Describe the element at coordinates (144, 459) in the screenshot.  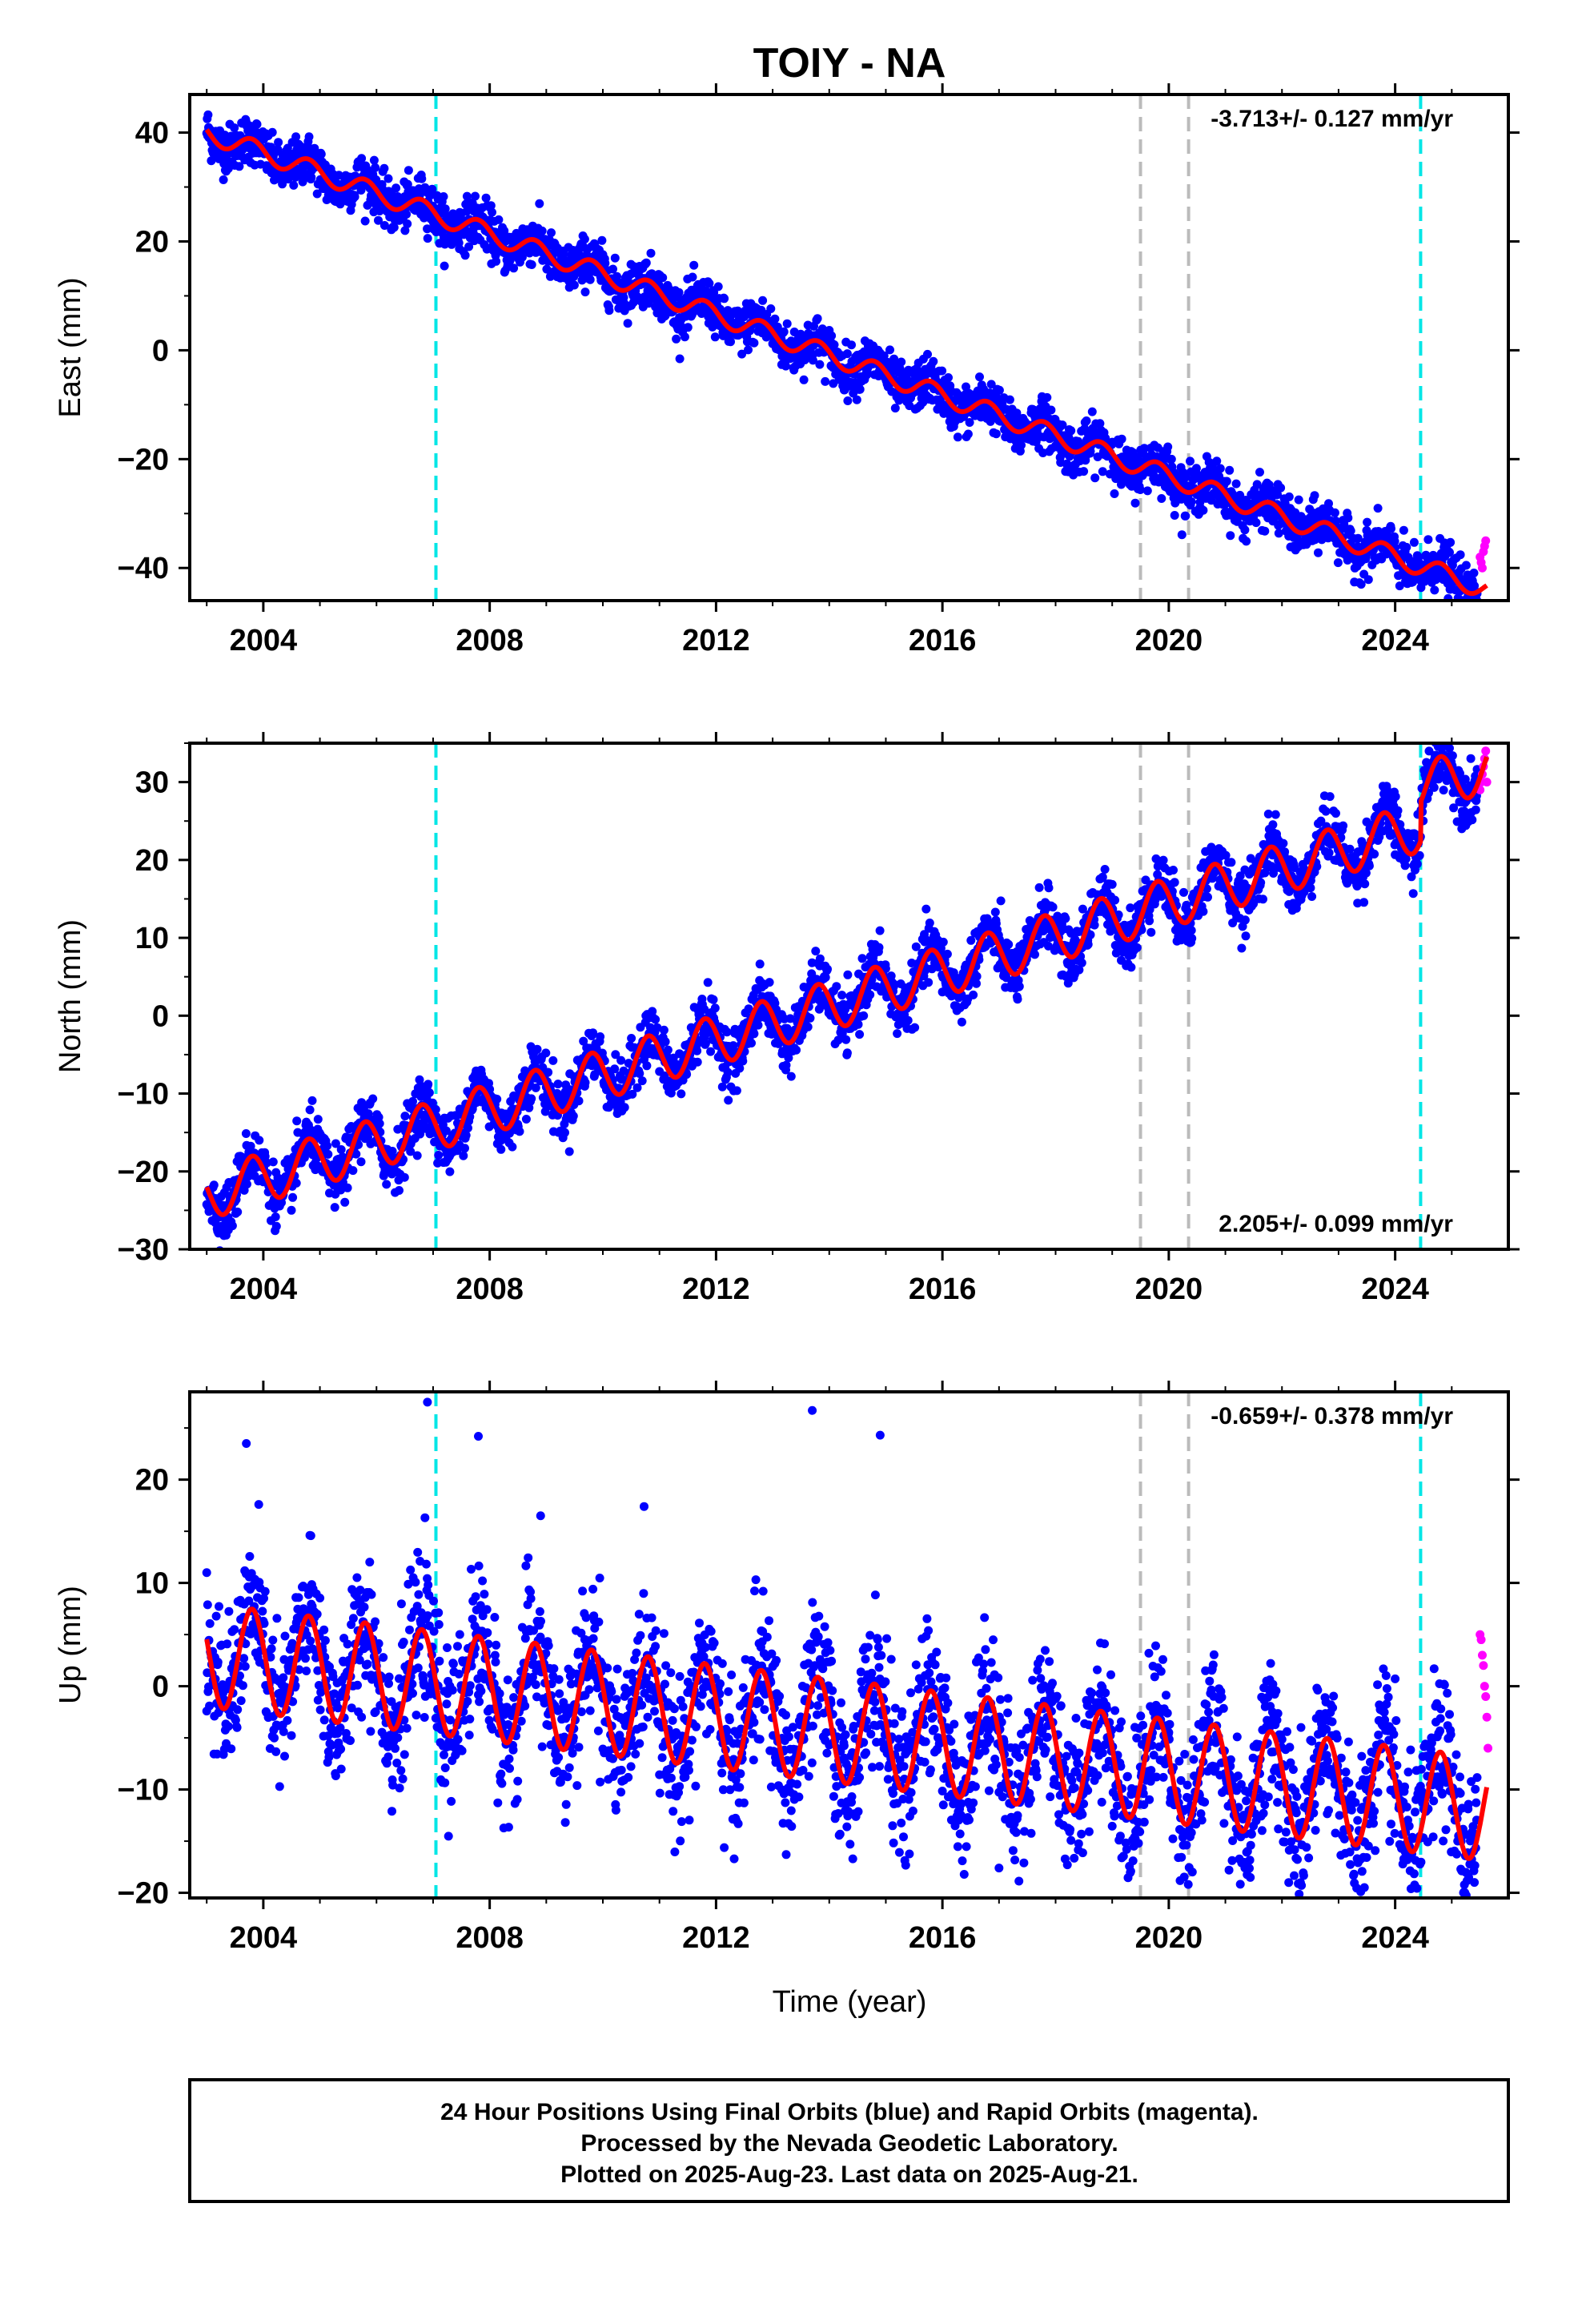
I see `east-ytick-label: −20` at that location.